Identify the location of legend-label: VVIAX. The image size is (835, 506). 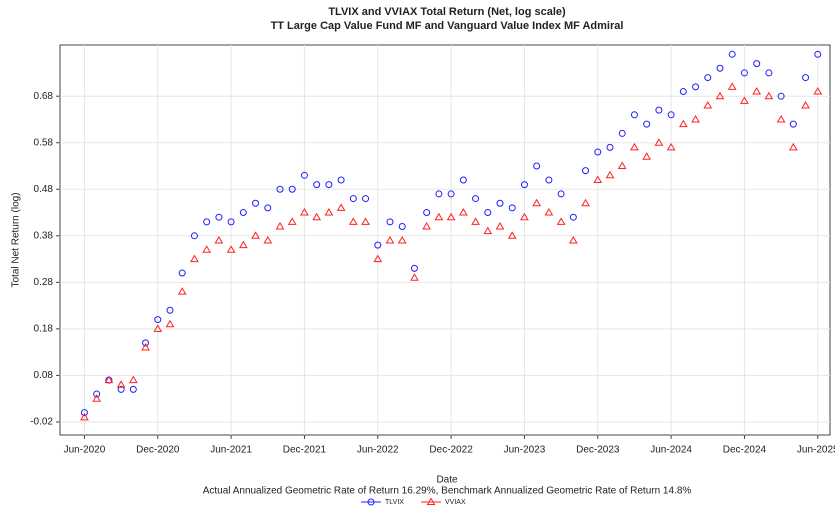
(455, 502).